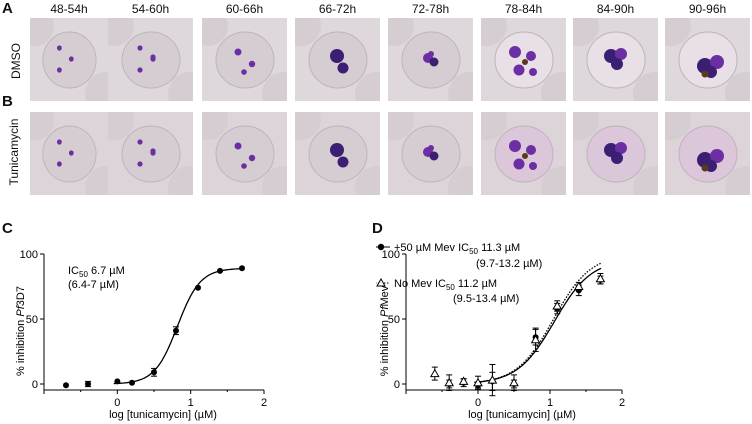 Image resolution: width=752 pixels, height=424 pixels. Describe the element at coordinates (394, 320) in the screenshot. I see `d-y-tick-label: 50` at that location.